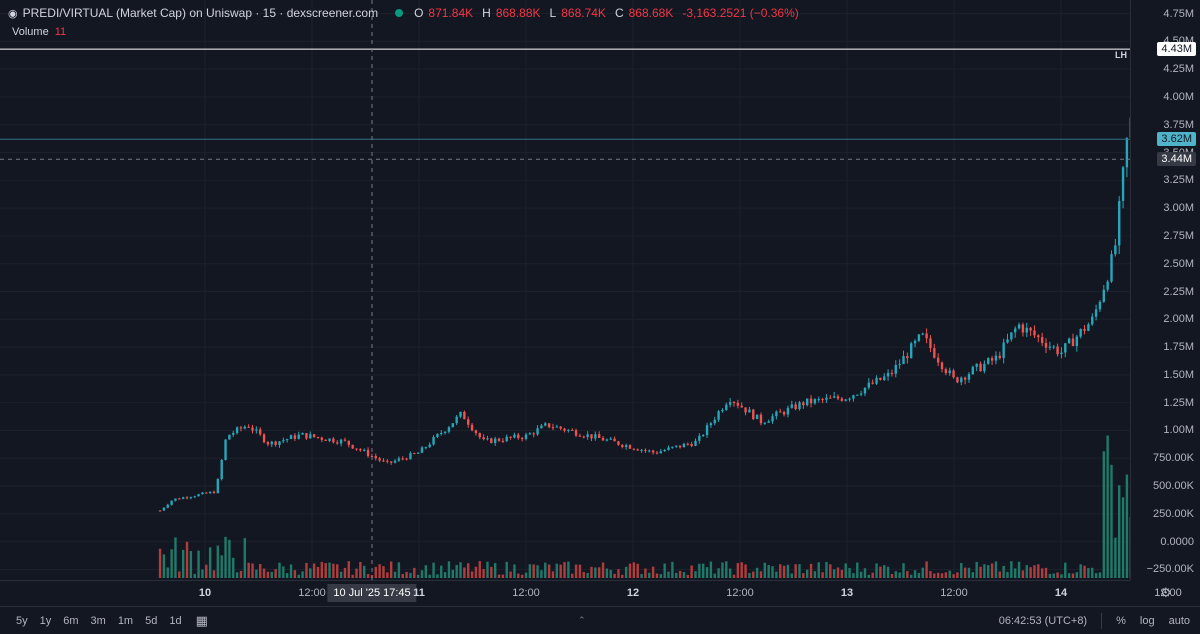 The height and width of the screenshot is (634, 1200). What do you see at coordinates (151, 620) in the screenshot?
I see `range-button-5d: 5d` at bounding box center [151, 620].